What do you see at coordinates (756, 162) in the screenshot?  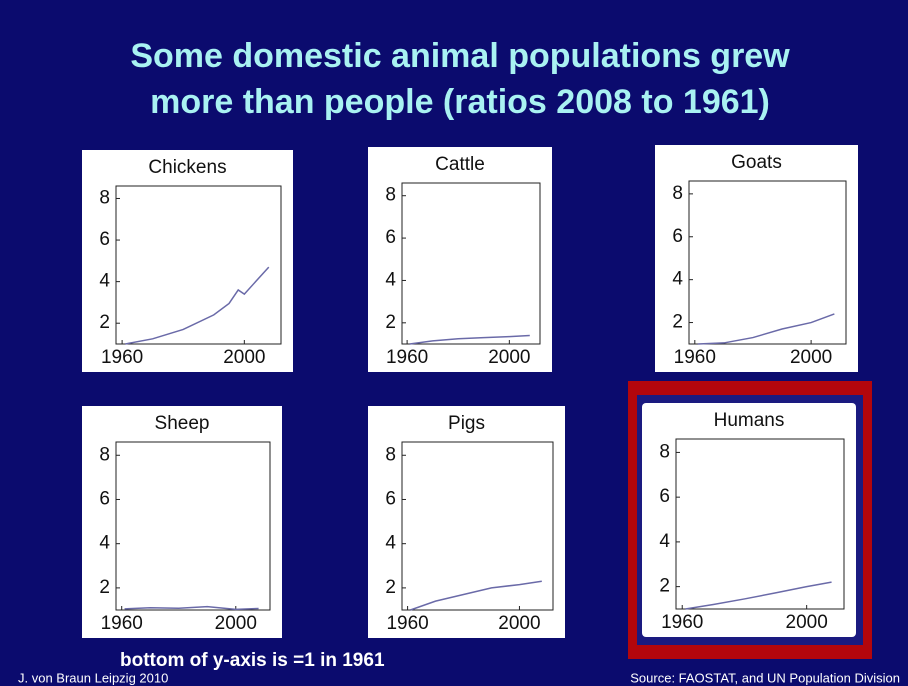 I see `chart-title: Goats` at bounding box center [756, 162].